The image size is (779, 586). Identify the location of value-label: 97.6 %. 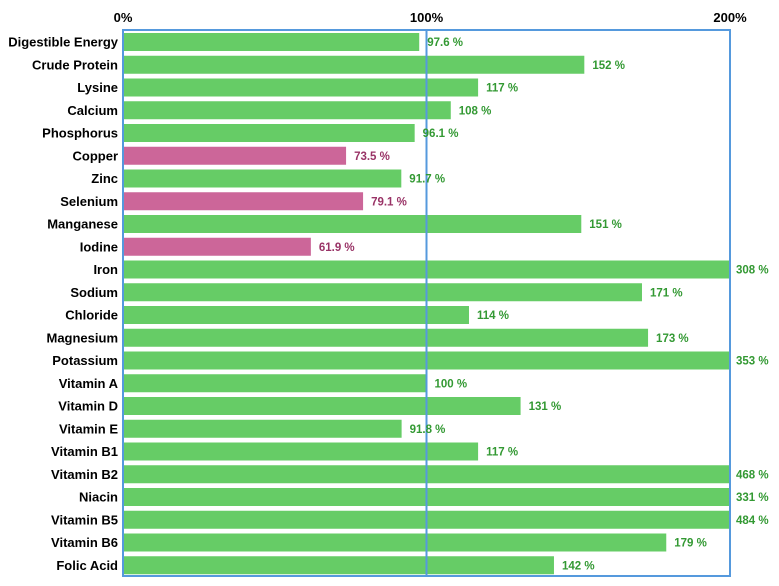
(445, 43).